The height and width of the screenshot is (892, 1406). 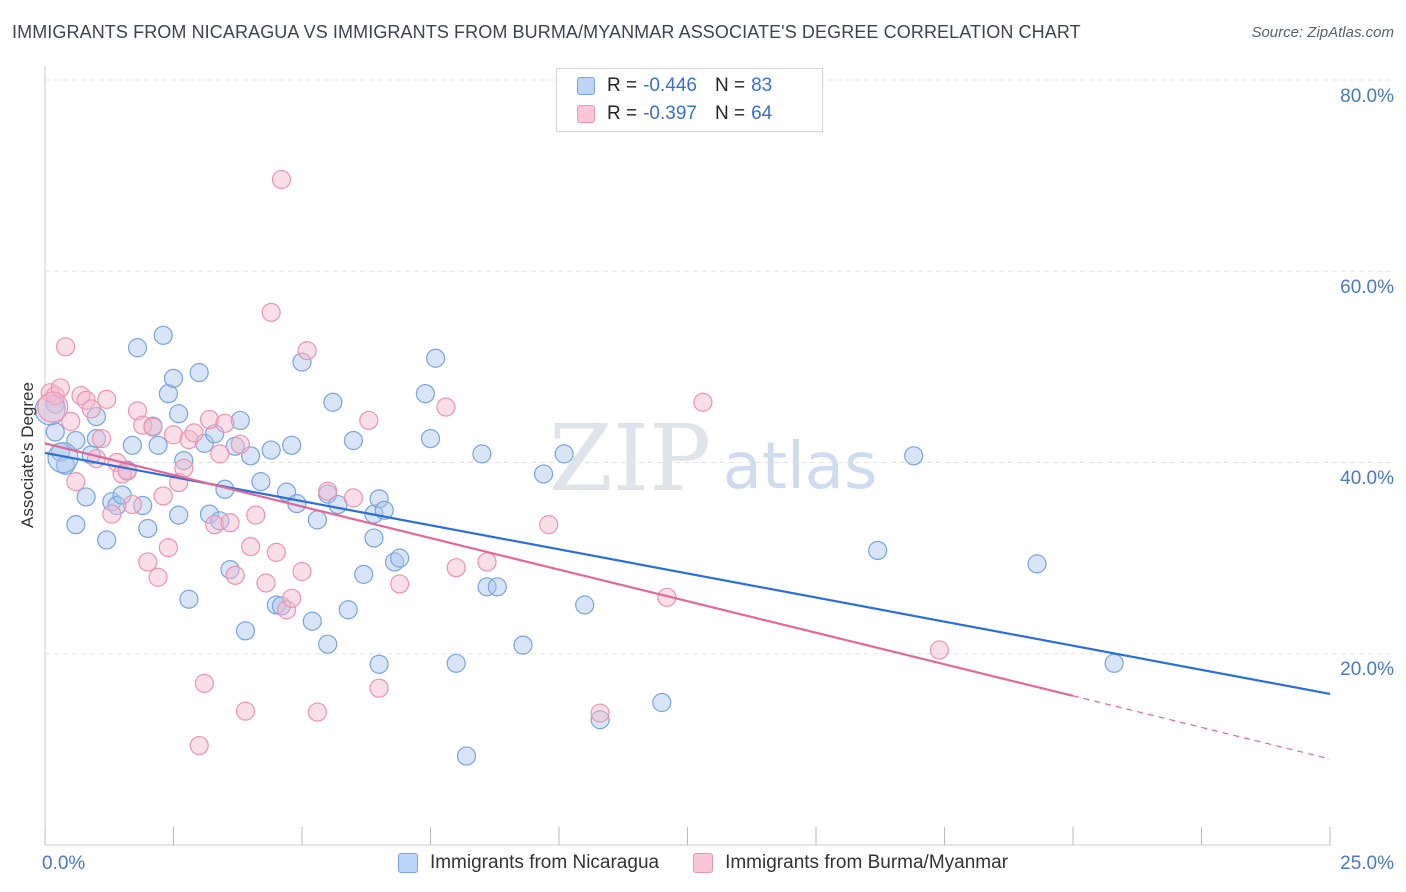 I want to click on legend-swatch-burma, so click(x=703, y=863).